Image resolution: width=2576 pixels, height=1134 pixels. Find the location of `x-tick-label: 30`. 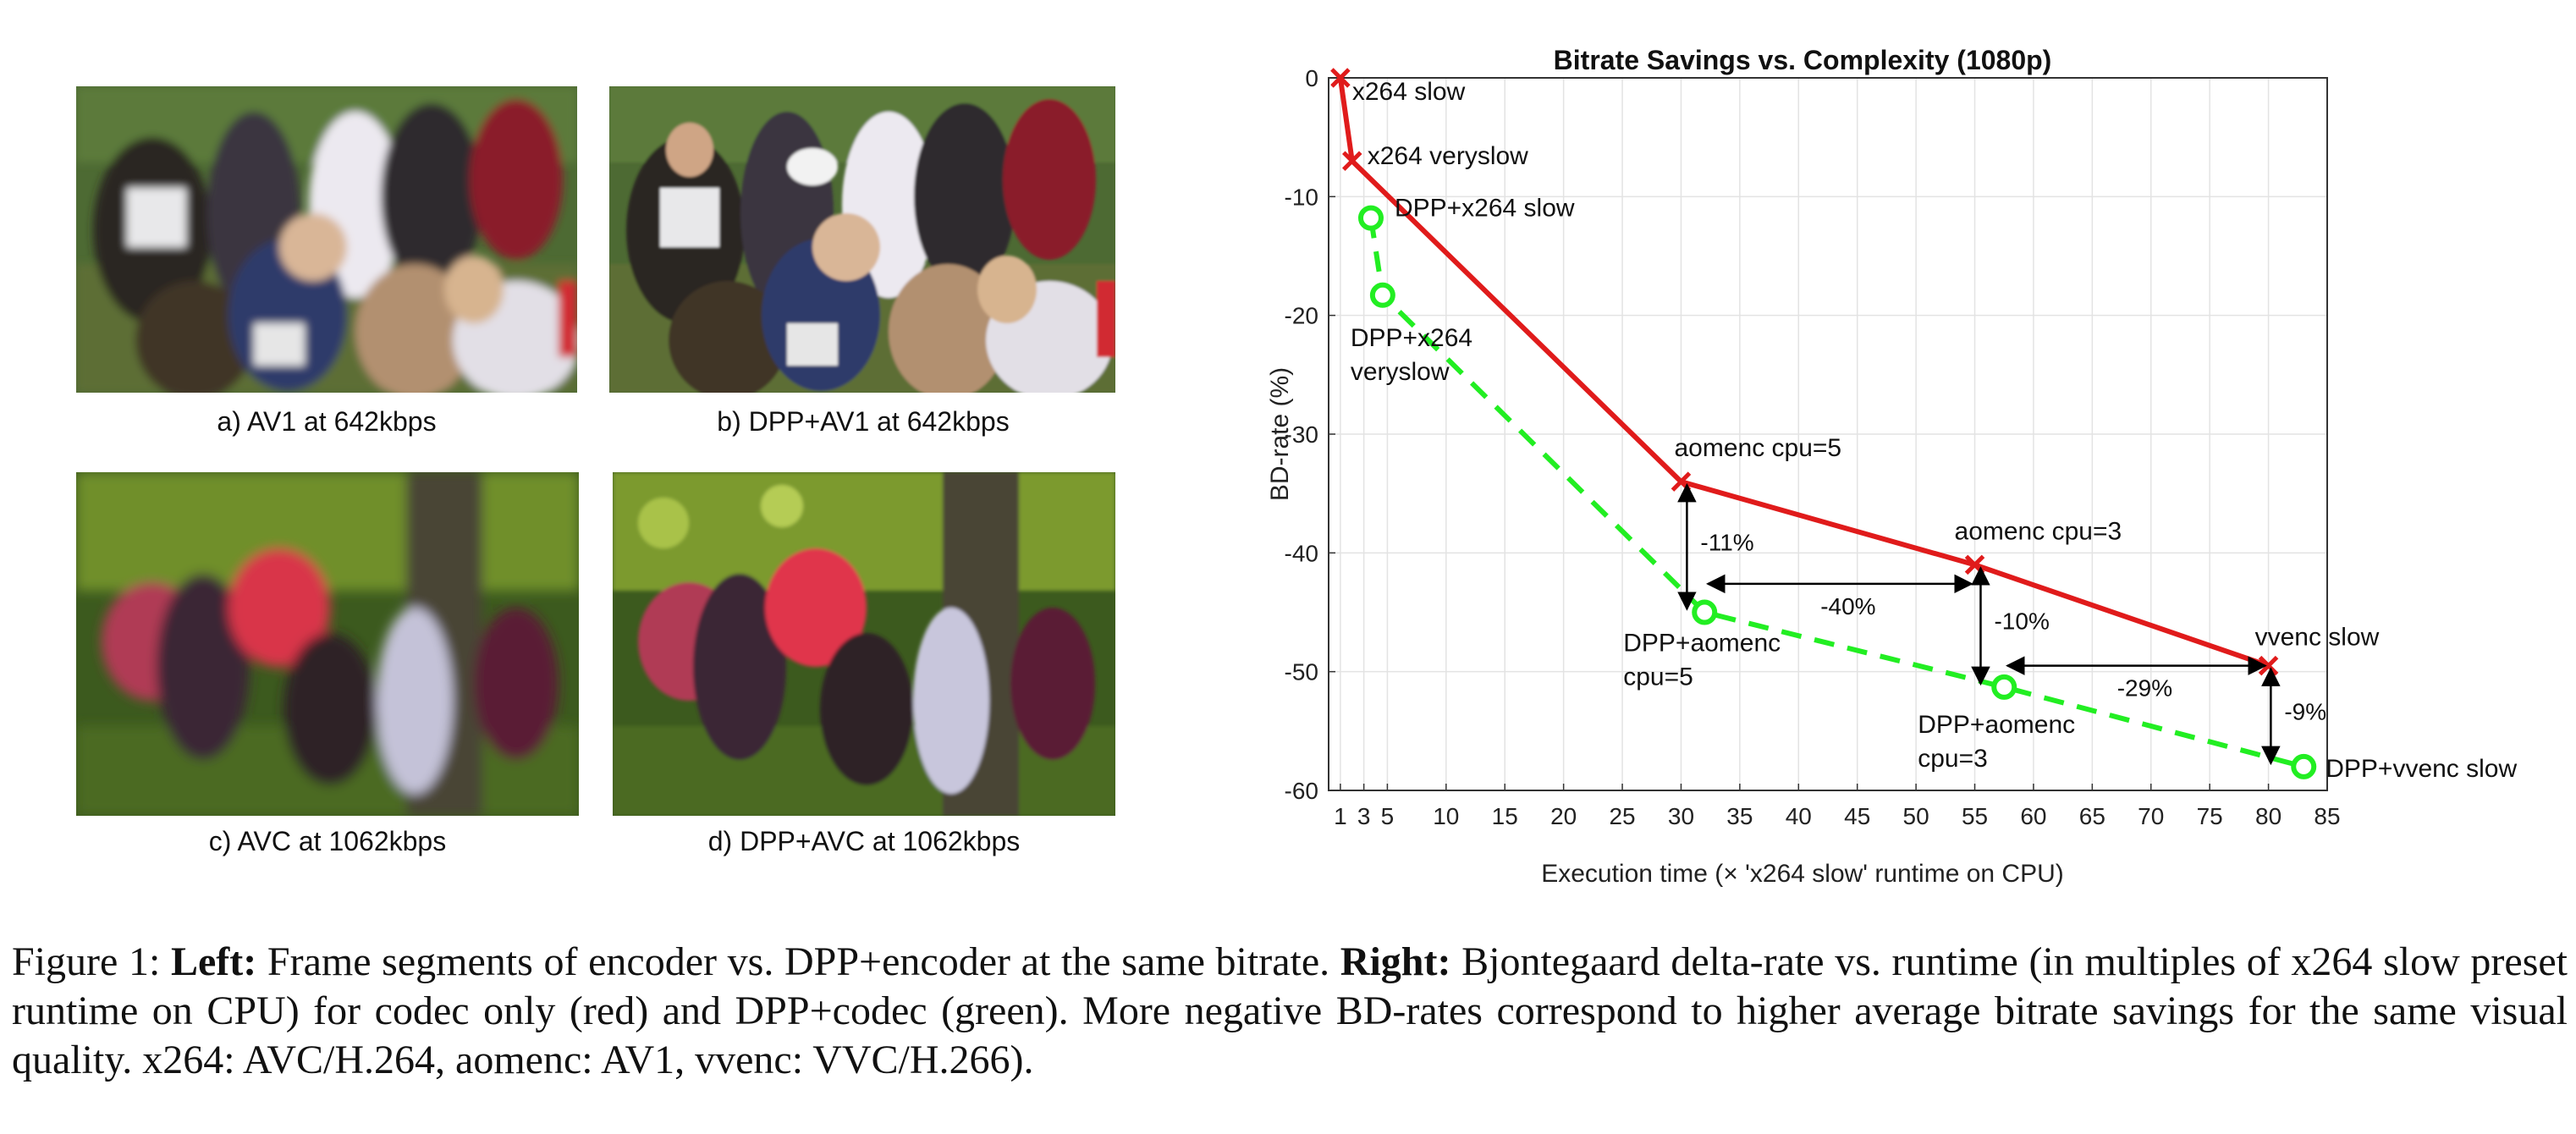

x-tick-label: 30 is located at coordinates (1681, 816).